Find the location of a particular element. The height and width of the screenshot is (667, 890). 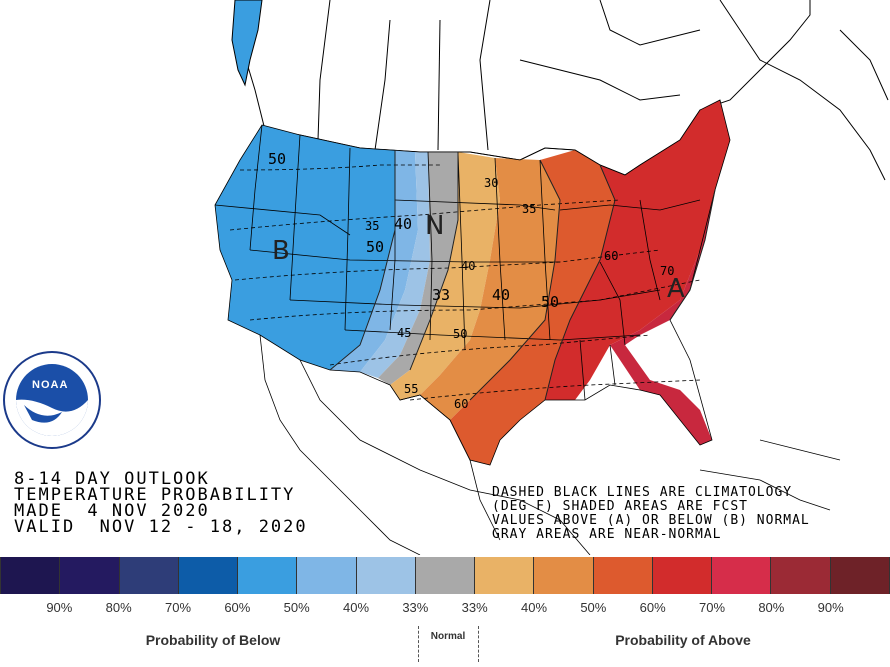

title-line-4: VALID NOV 12 - 18, 2020 is located at coordinates (161, 527).